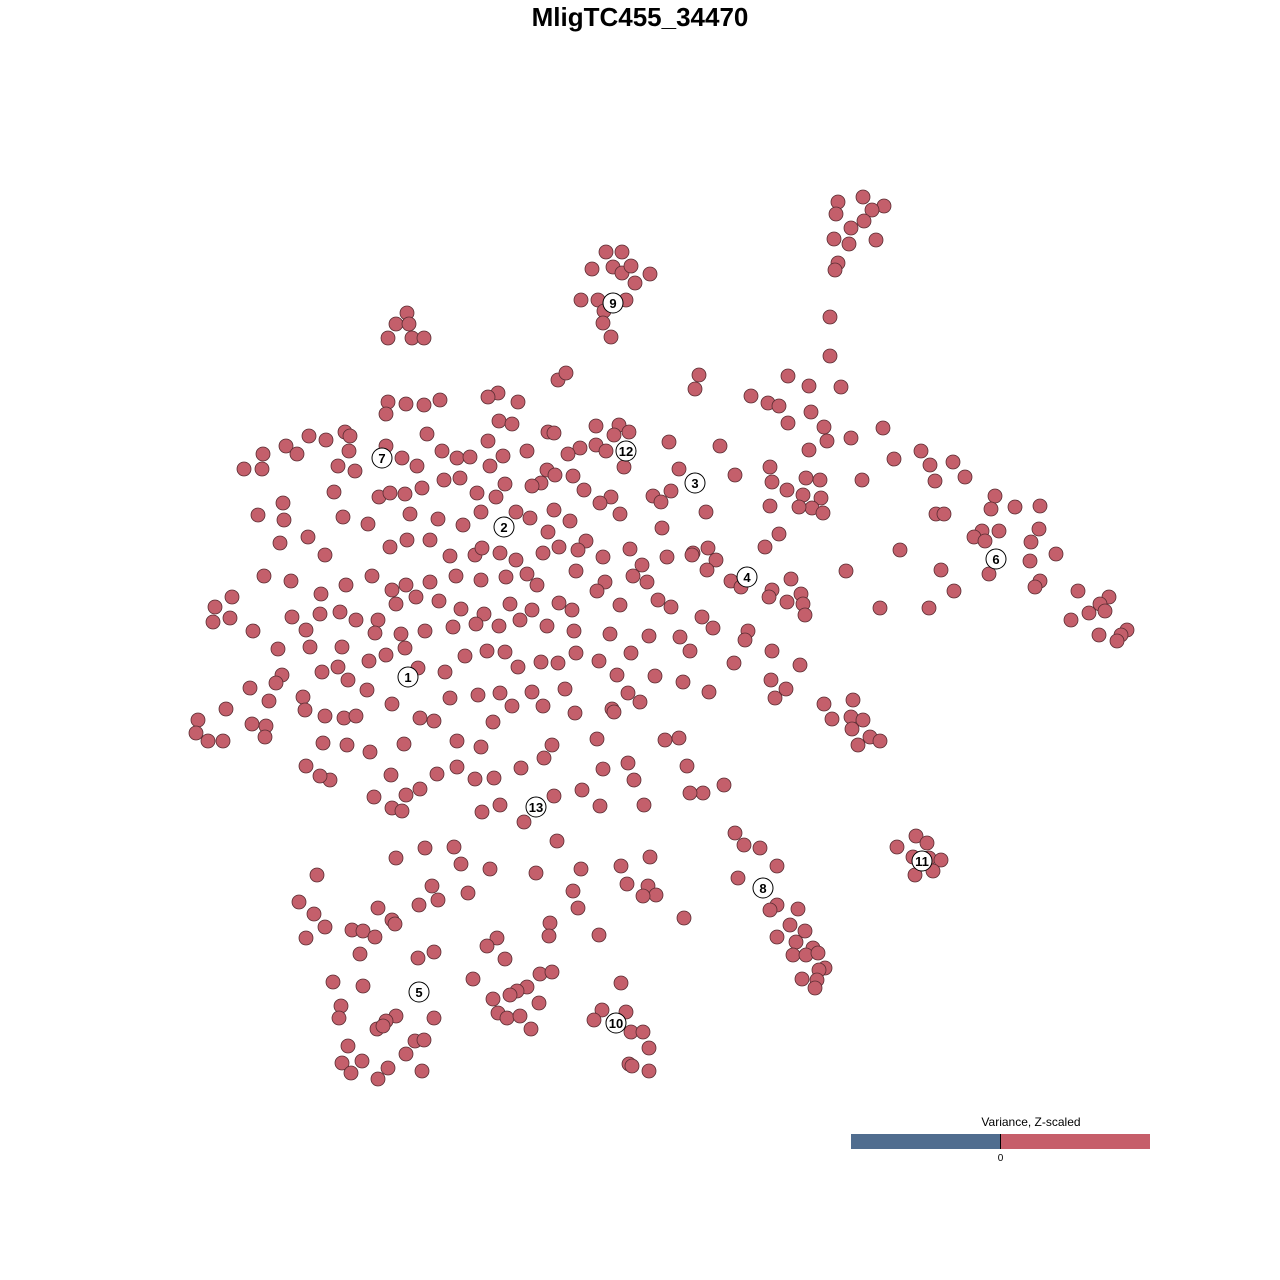 The image size is (1280, 1280). What do you see at coordinates (1075, 1141) in the screenshot?
I see `legend-high-segment` at bounding box center [1075, 1141].